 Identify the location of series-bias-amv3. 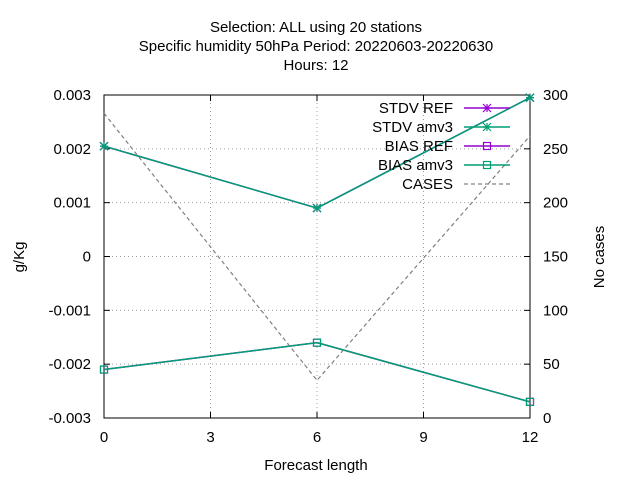
(317, 372).